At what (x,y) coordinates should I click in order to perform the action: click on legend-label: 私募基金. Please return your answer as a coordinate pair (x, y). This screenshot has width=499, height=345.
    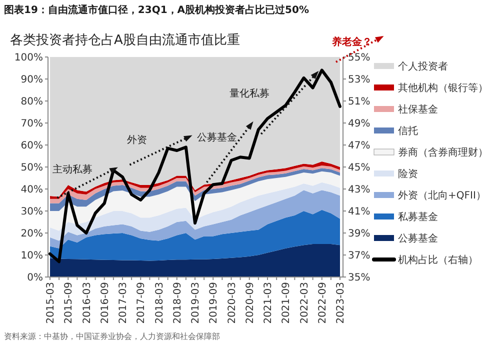
    Looking at the image, I should click on (418, 217).